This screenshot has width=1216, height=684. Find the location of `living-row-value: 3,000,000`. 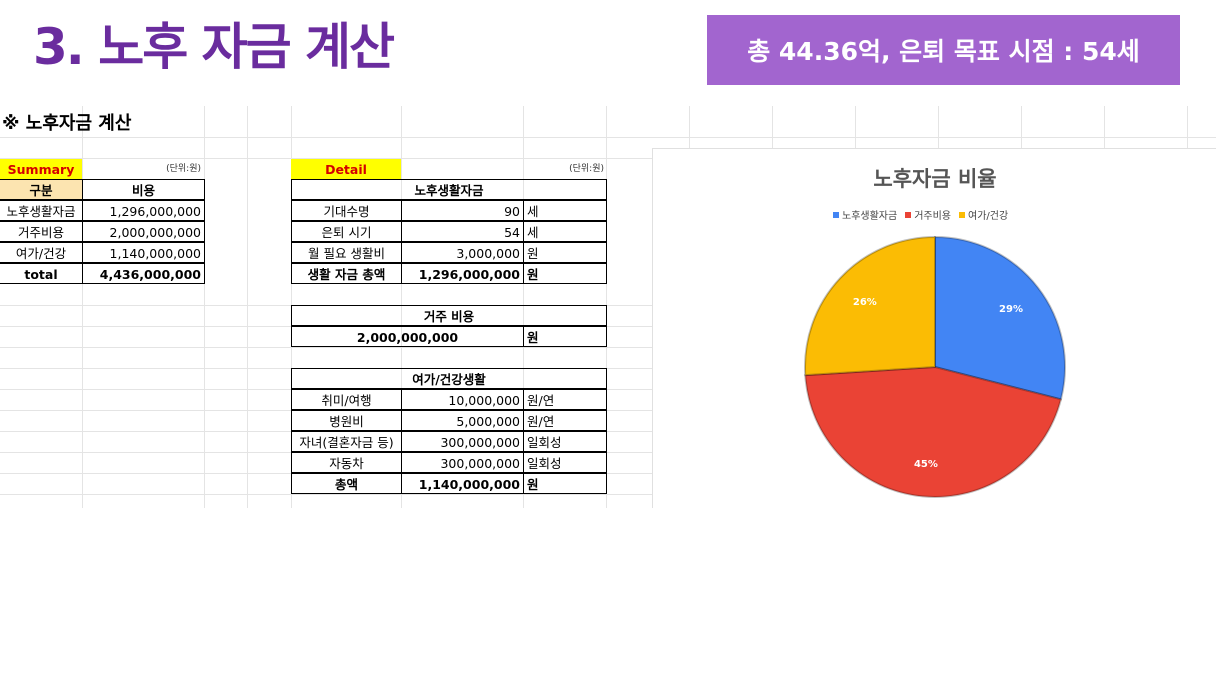

living-row-value: 3,000,000 is located at coordinates (462, 252).